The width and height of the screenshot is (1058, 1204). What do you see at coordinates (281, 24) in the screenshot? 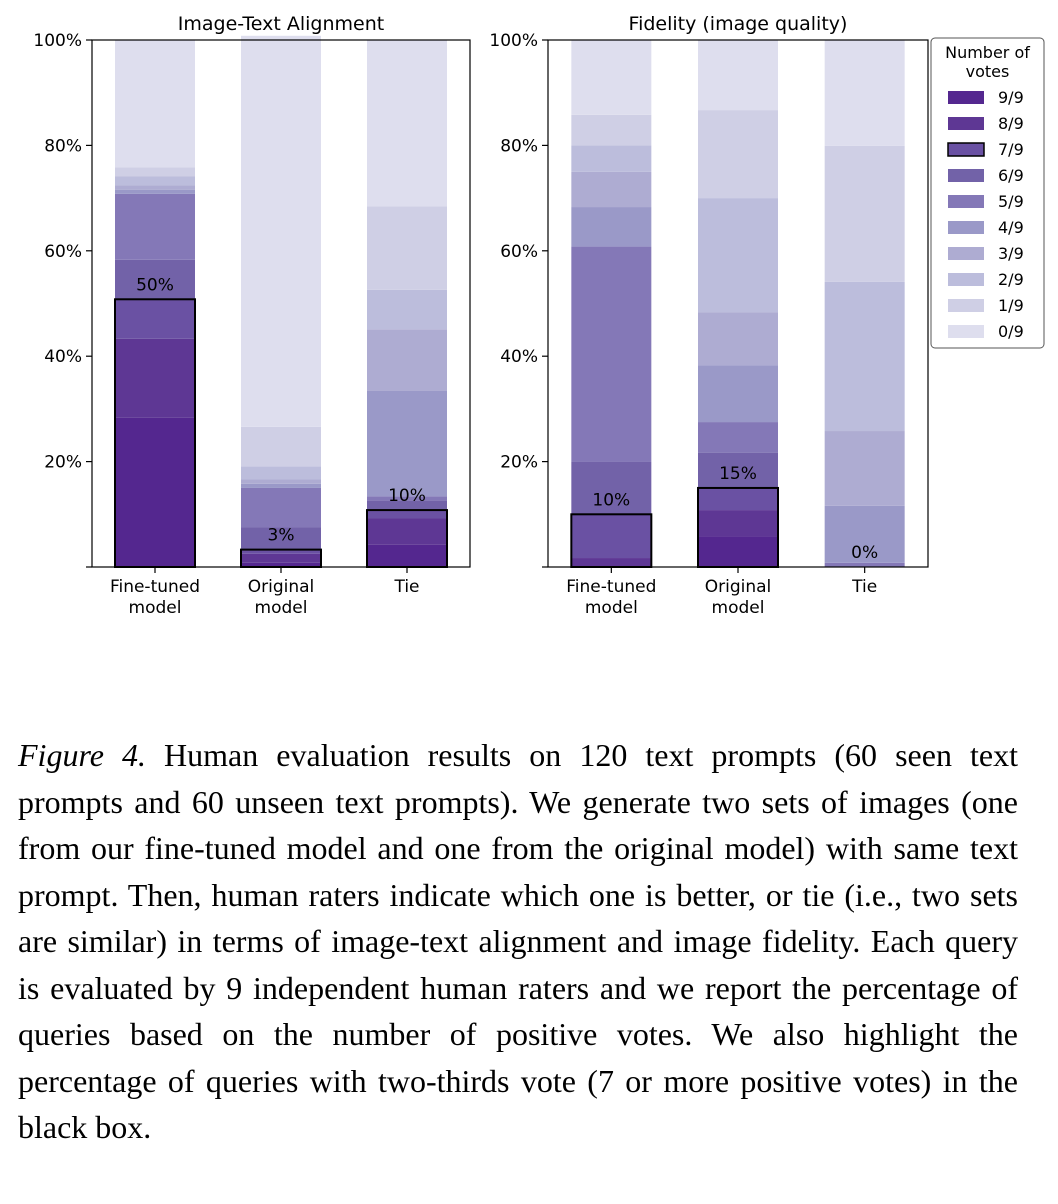
I see `chart-title: Image-Text Alignment` at bounding box center [281, 24].